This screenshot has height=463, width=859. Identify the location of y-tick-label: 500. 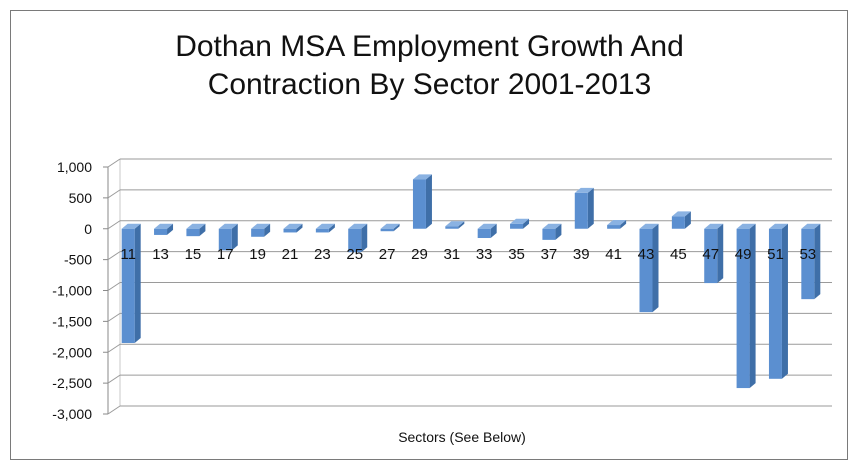
(81, 198).